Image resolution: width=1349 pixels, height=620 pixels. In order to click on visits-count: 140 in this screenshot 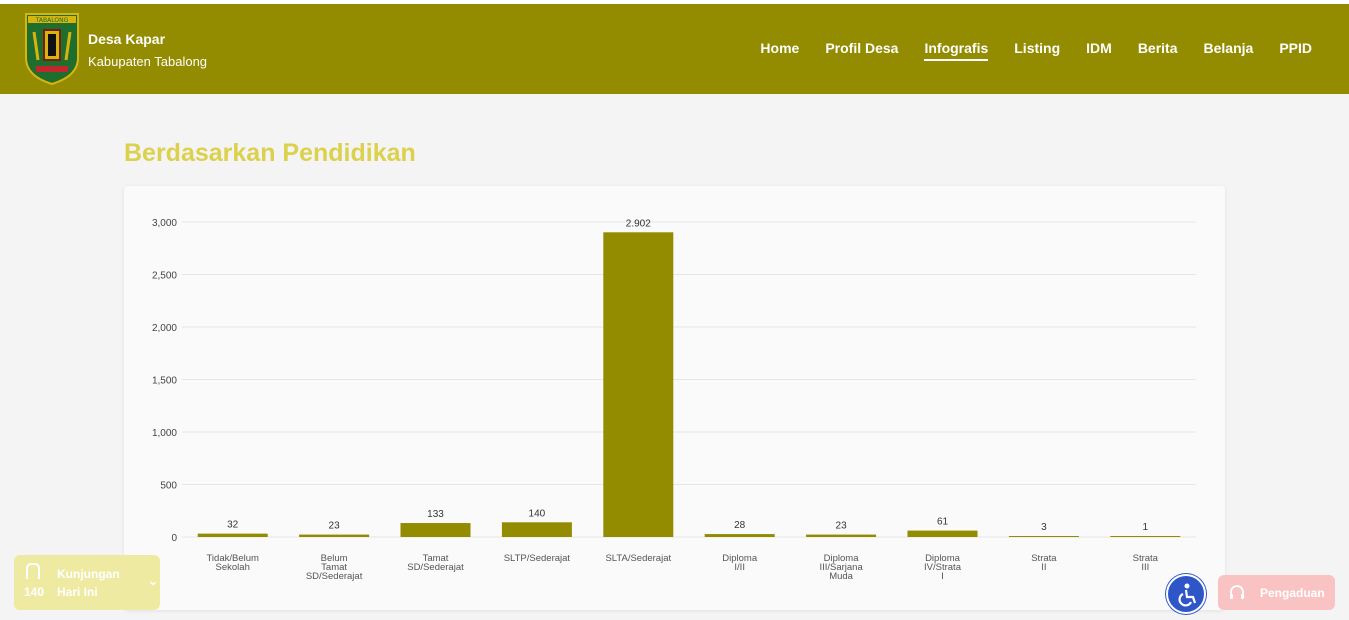, I will do `click(34, 592)`.